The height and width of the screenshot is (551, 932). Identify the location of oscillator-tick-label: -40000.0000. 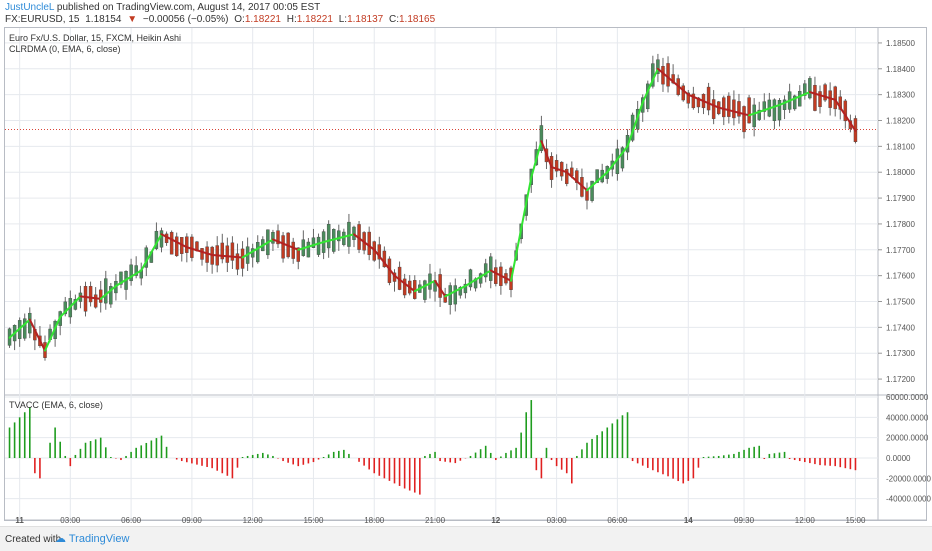
(908, 499).